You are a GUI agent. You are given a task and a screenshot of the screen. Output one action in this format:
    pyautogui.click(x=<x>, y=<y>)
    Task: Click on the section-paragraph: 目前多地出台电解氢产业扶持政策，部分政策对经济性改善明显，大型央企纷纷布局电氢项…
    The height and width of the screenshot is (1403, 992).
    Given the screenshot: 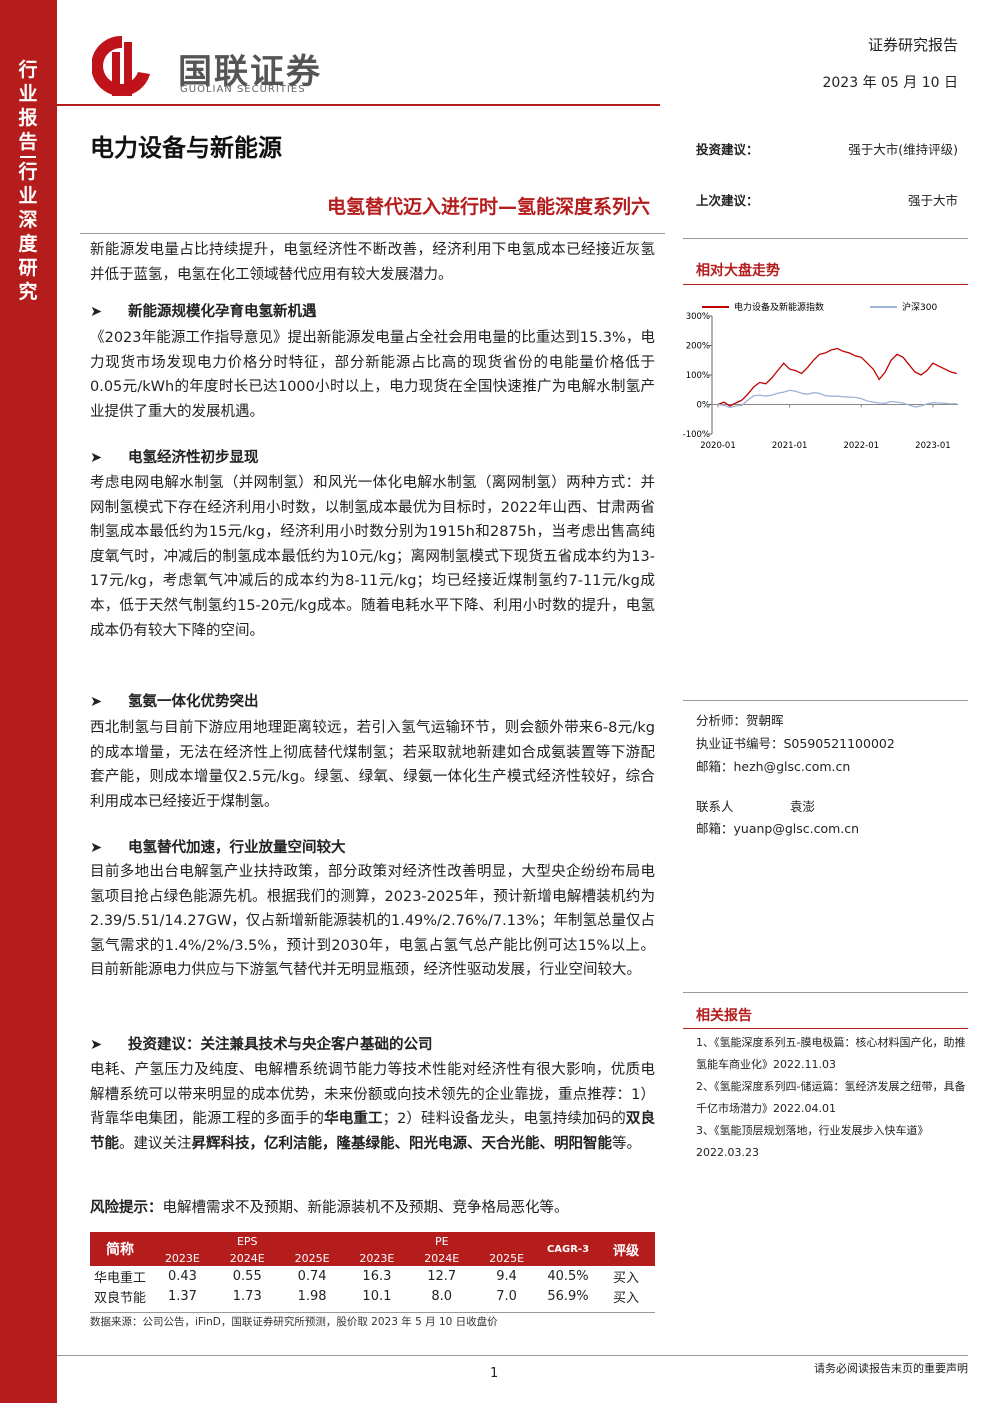 What is the action you would take?
    pyautogui.click(x=372, y=921)
    